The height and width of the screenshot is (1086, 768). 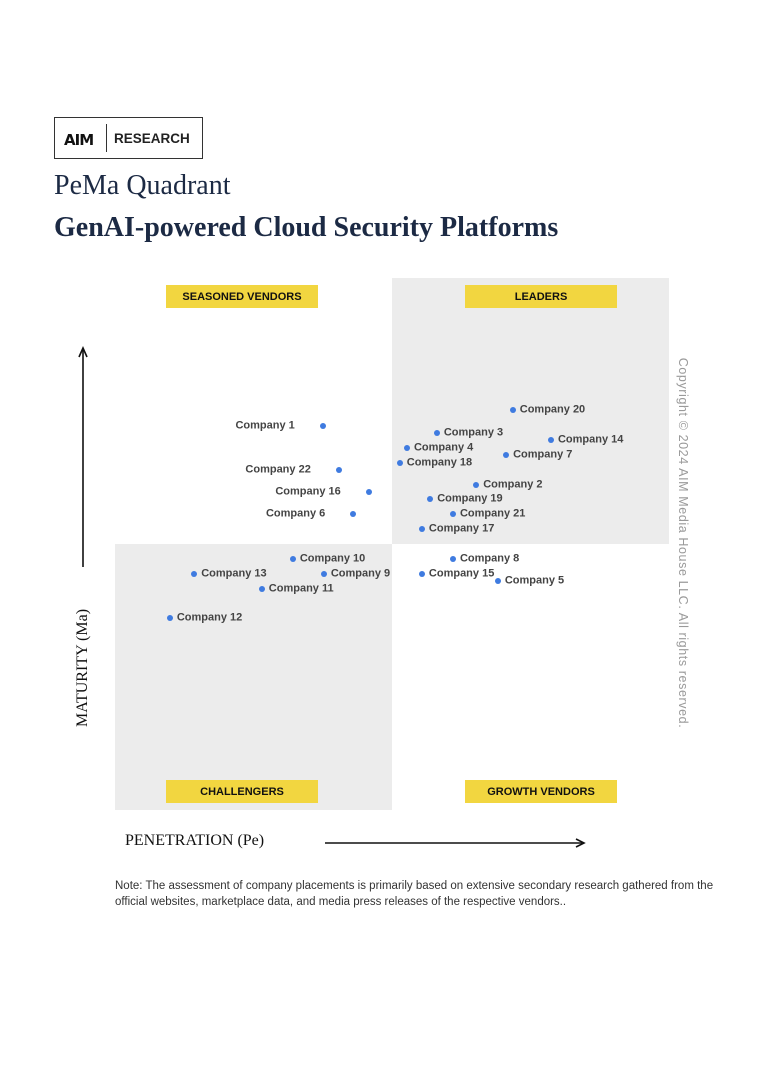 I want to click on data-point-label: Company 21, so click(x=492, y=513).